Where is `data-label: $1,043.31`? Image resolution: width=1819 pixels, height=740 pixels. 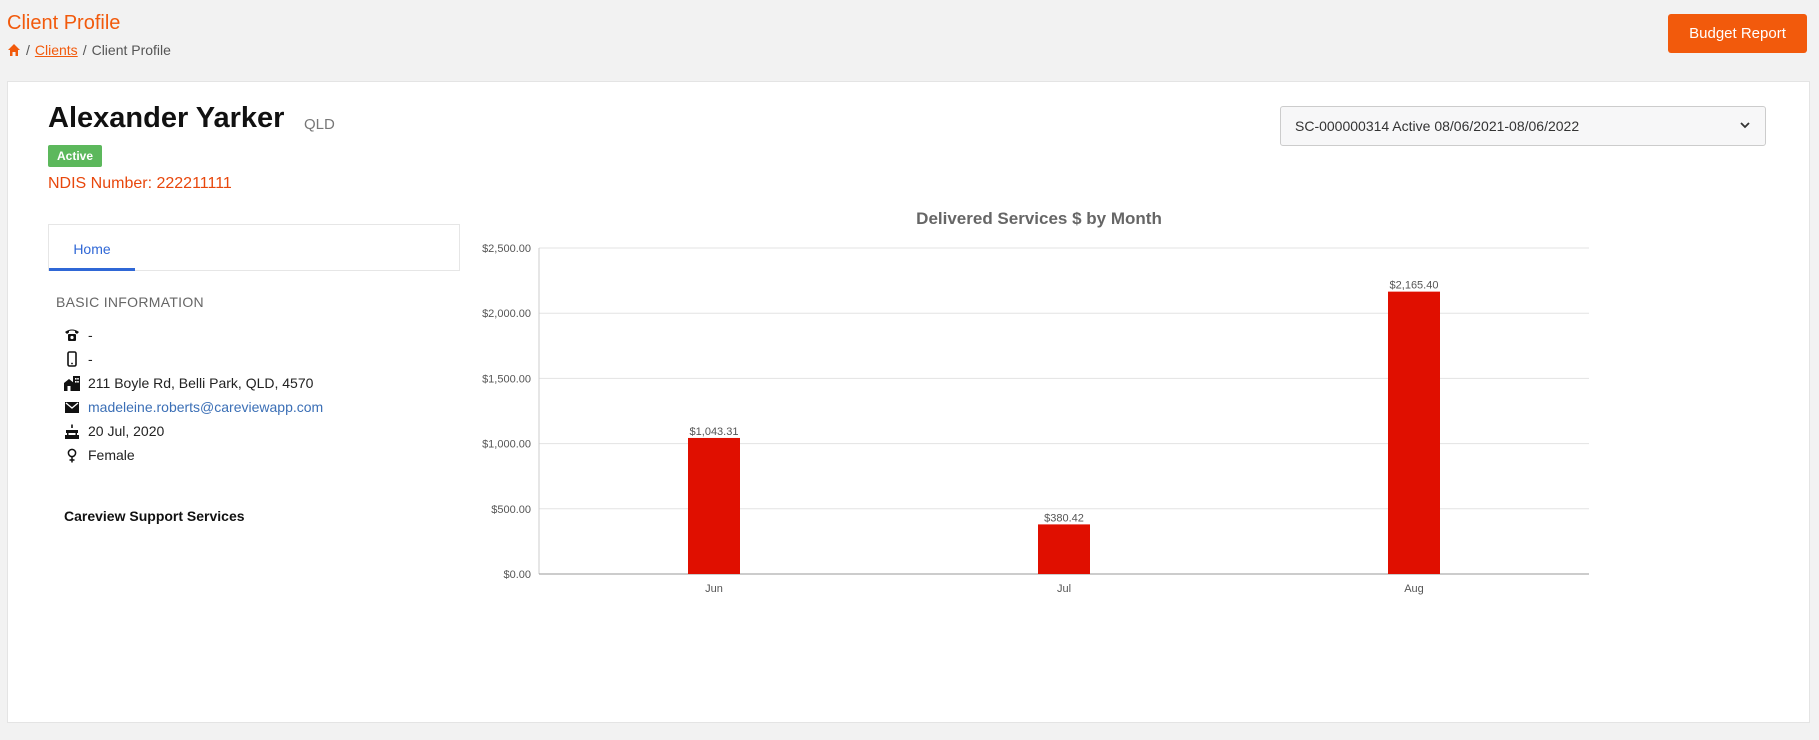 data-label: $1,043.31 is located at coordinates (714, 432).